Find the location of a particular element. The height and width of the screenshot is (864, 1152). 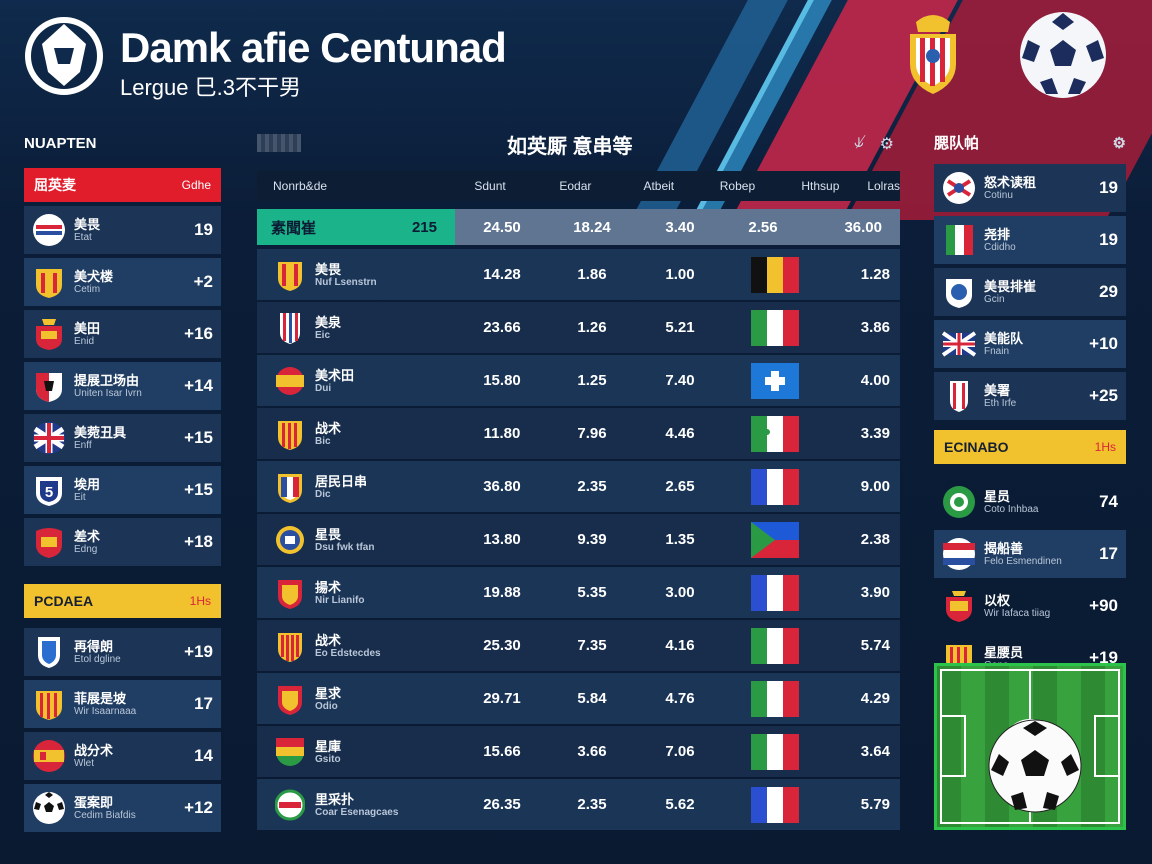

table-row: 美术田 Dui 15.80 1.25 7.40 4.00 is located at coordinates (578, 380).